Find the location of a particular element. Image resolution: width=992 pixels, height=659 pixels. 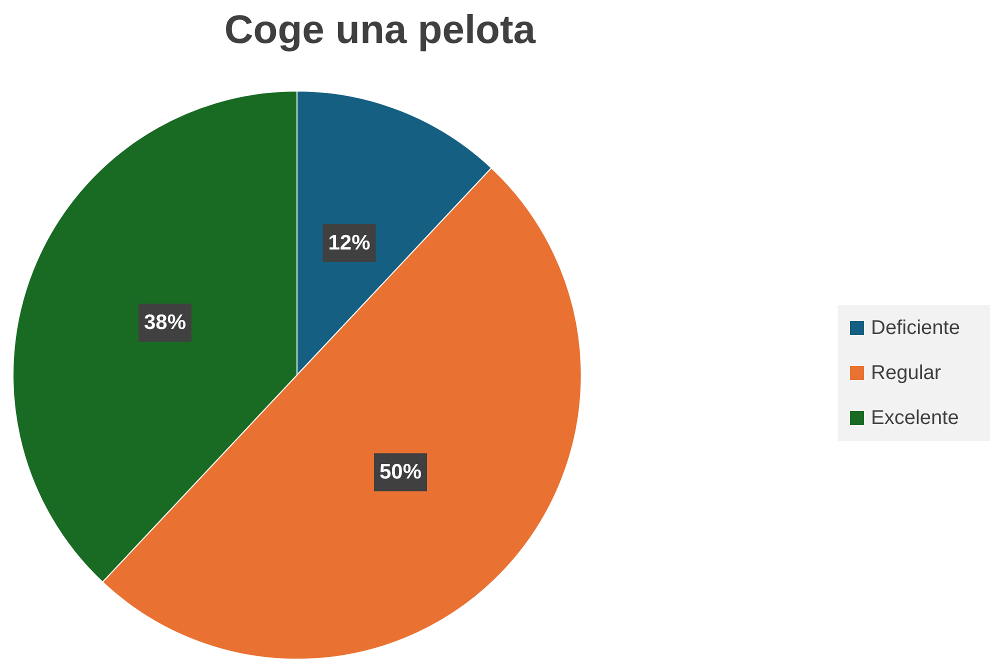

legend-label: Regular is located at coordinates (906, 373).